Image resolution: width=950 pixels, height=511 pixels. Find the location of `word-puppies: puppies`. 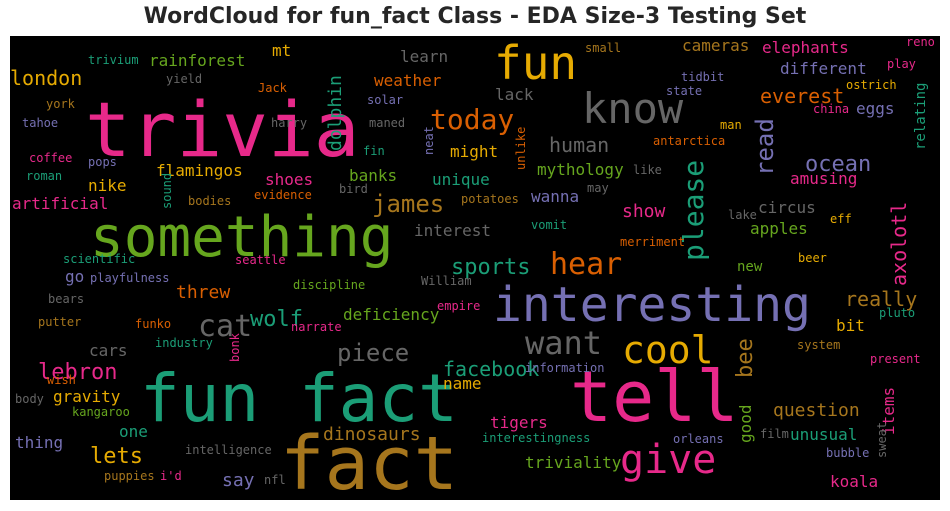

word-puppies: puppies is located at coordinates (129, 476).